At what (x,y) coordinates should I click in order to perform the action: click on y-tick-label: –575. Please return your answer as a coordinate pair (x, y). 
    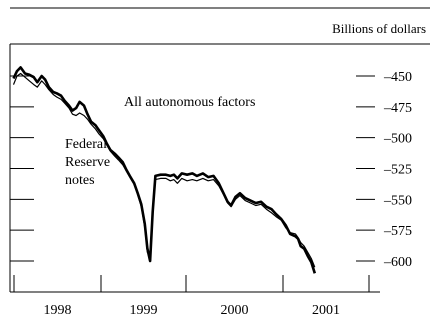
    Looking at the image, I should click on (397, 231).